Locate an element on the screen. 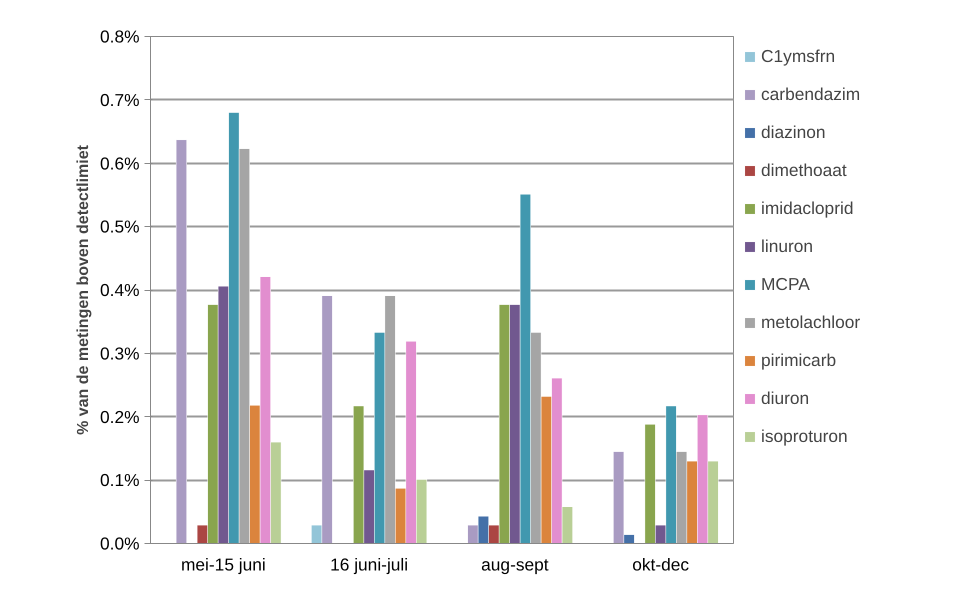 Image resolution: width=978 pixels, height=602 pixels. y-tick-label: 0.5% is located at coordinates (120, 226).